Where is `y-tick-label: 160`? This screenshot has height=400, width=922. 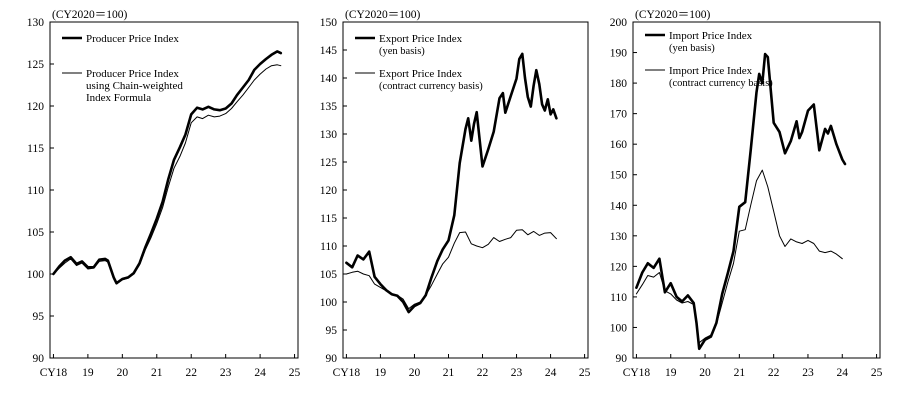 y-tick-label: 160 is located at coordinates (619, 145).